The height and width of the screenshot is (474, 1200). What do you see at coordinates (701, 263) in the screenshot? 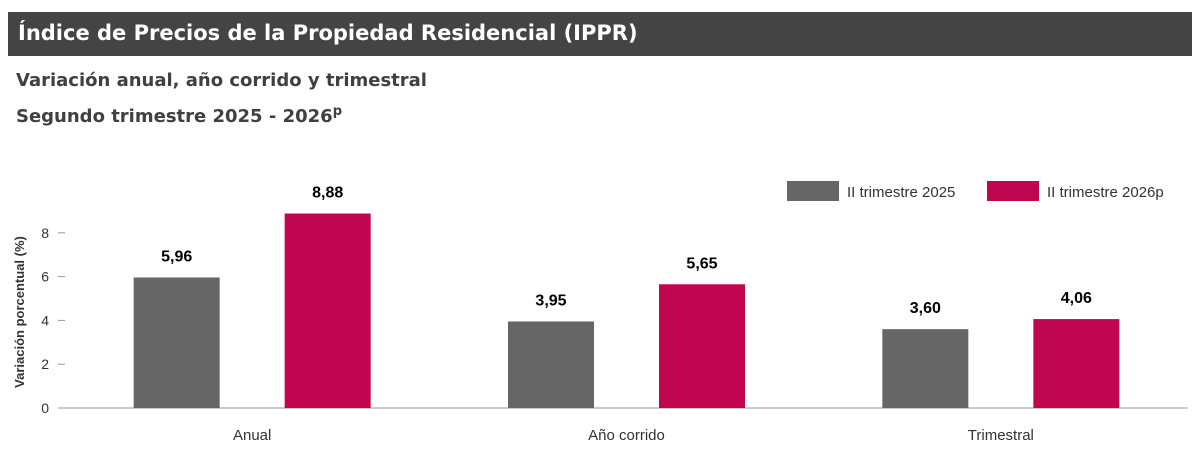
I see `data-label: 5,65` at bounding box center [701, 263].